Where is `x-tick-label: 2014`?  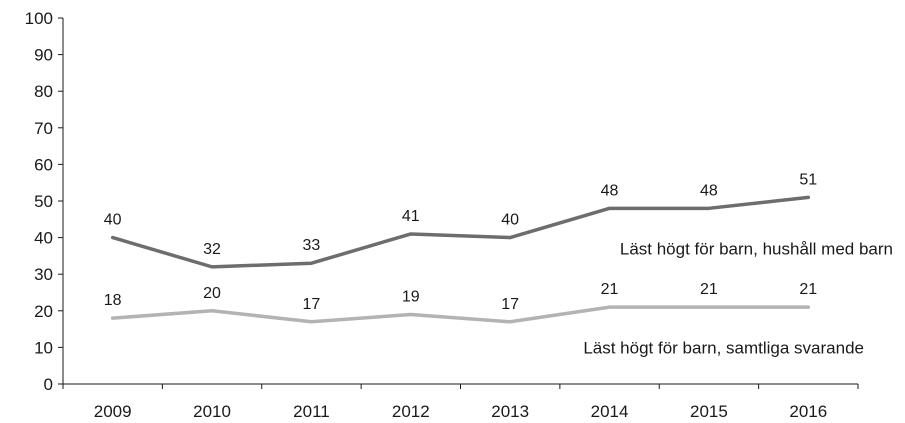 x-tick-label: 2014 is located at coordinates (610, 411).